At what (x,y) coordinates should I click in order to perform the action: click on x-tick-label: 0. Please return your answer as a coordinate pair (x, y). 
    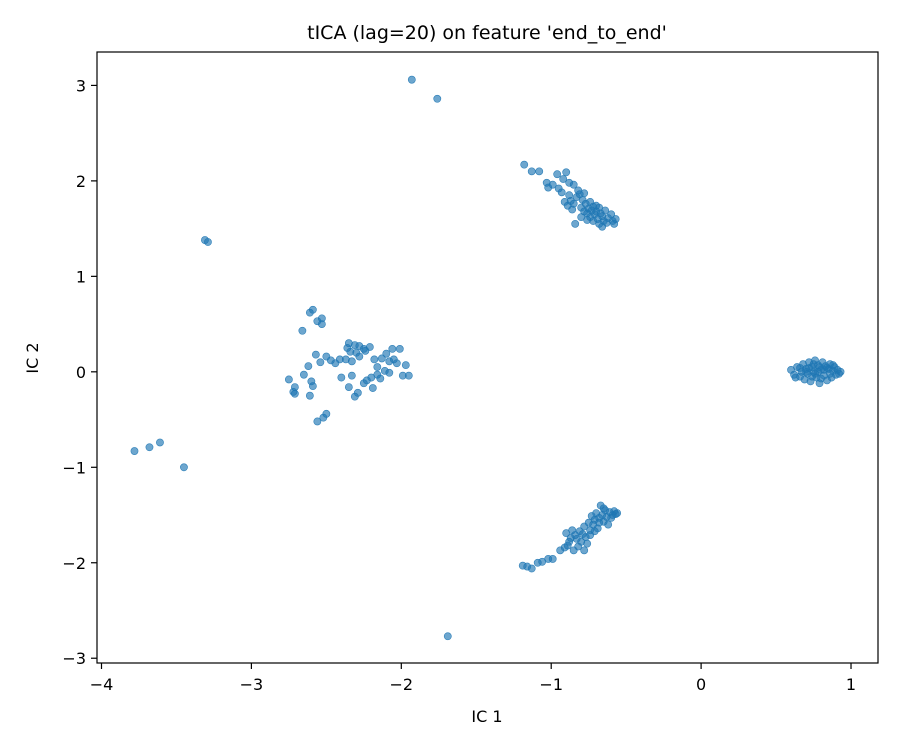
    Looking at the image, I should click on (701, 684).